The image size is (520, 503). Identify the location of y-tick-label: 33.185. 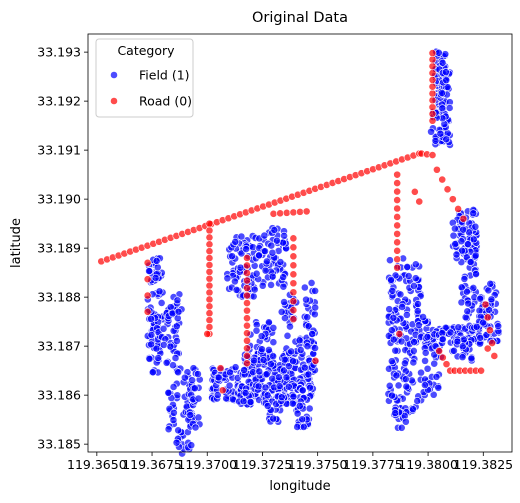
(59, 444).